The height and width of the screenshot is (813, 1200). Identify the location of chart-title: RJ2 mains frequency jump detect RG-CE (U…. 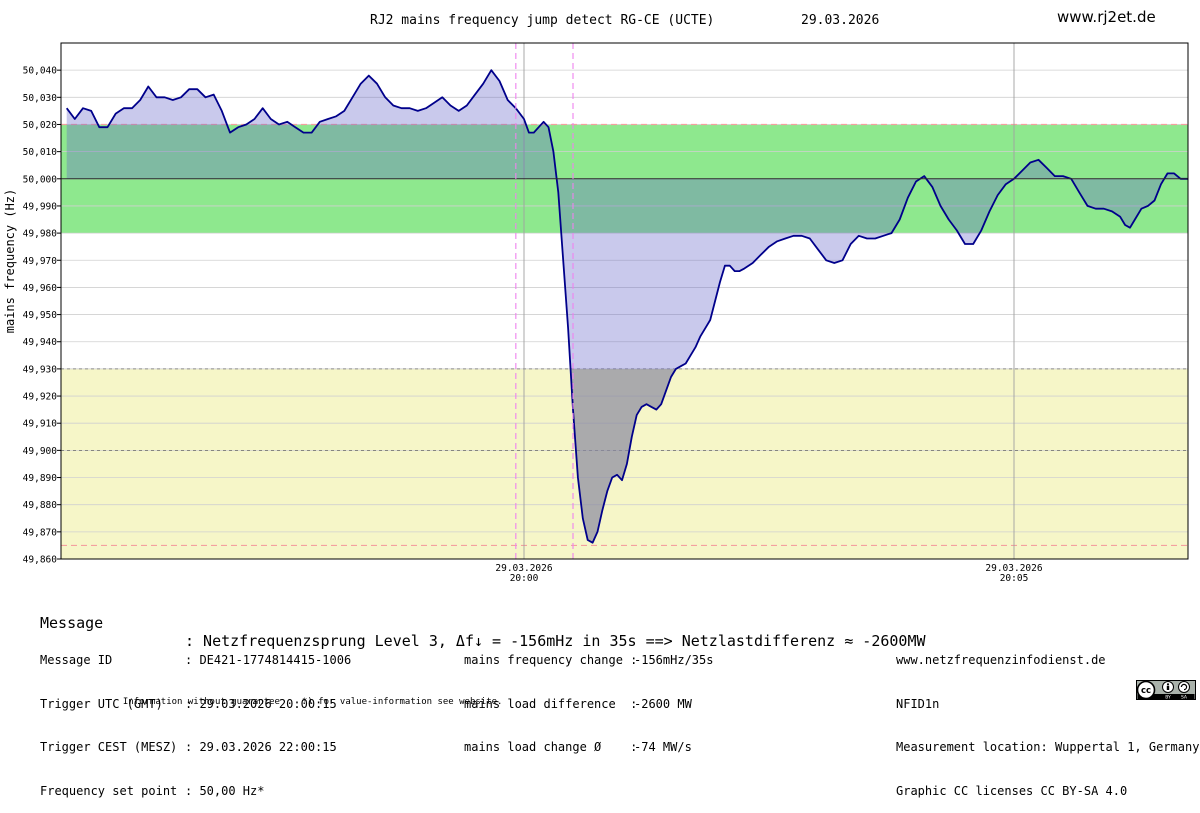
(542, 20).